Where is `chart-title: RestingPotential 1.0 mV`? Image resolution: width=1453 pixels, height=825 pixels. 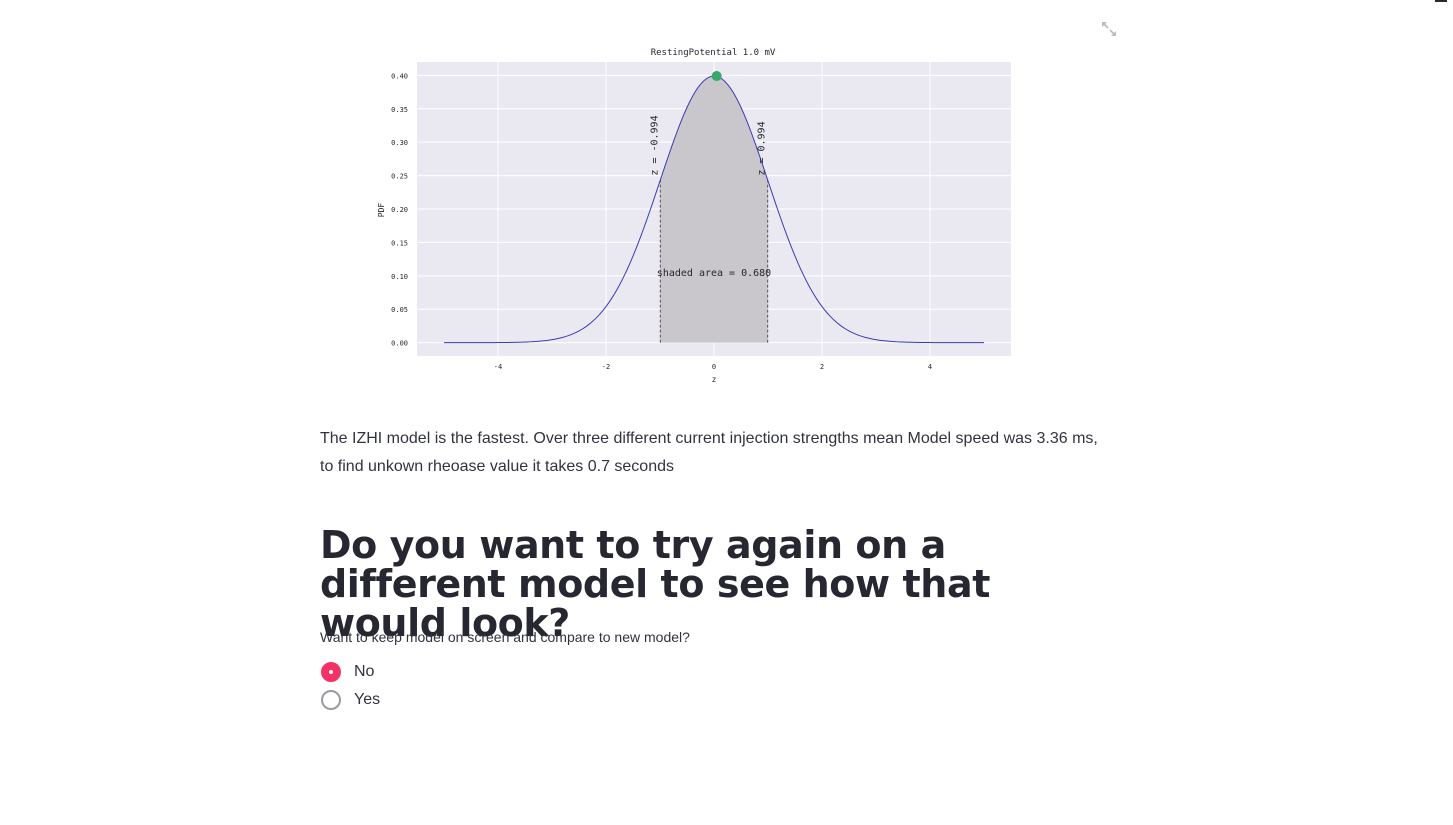
chart-title: RestingPotential 1.0 mV is located at coordinates (713, 53).